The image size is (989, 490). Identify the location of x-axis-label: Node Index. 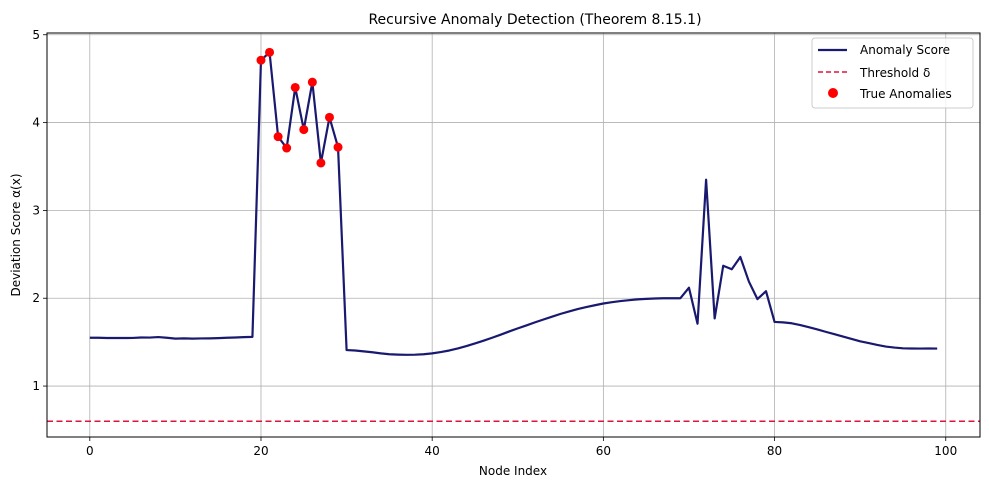
(513, 471).